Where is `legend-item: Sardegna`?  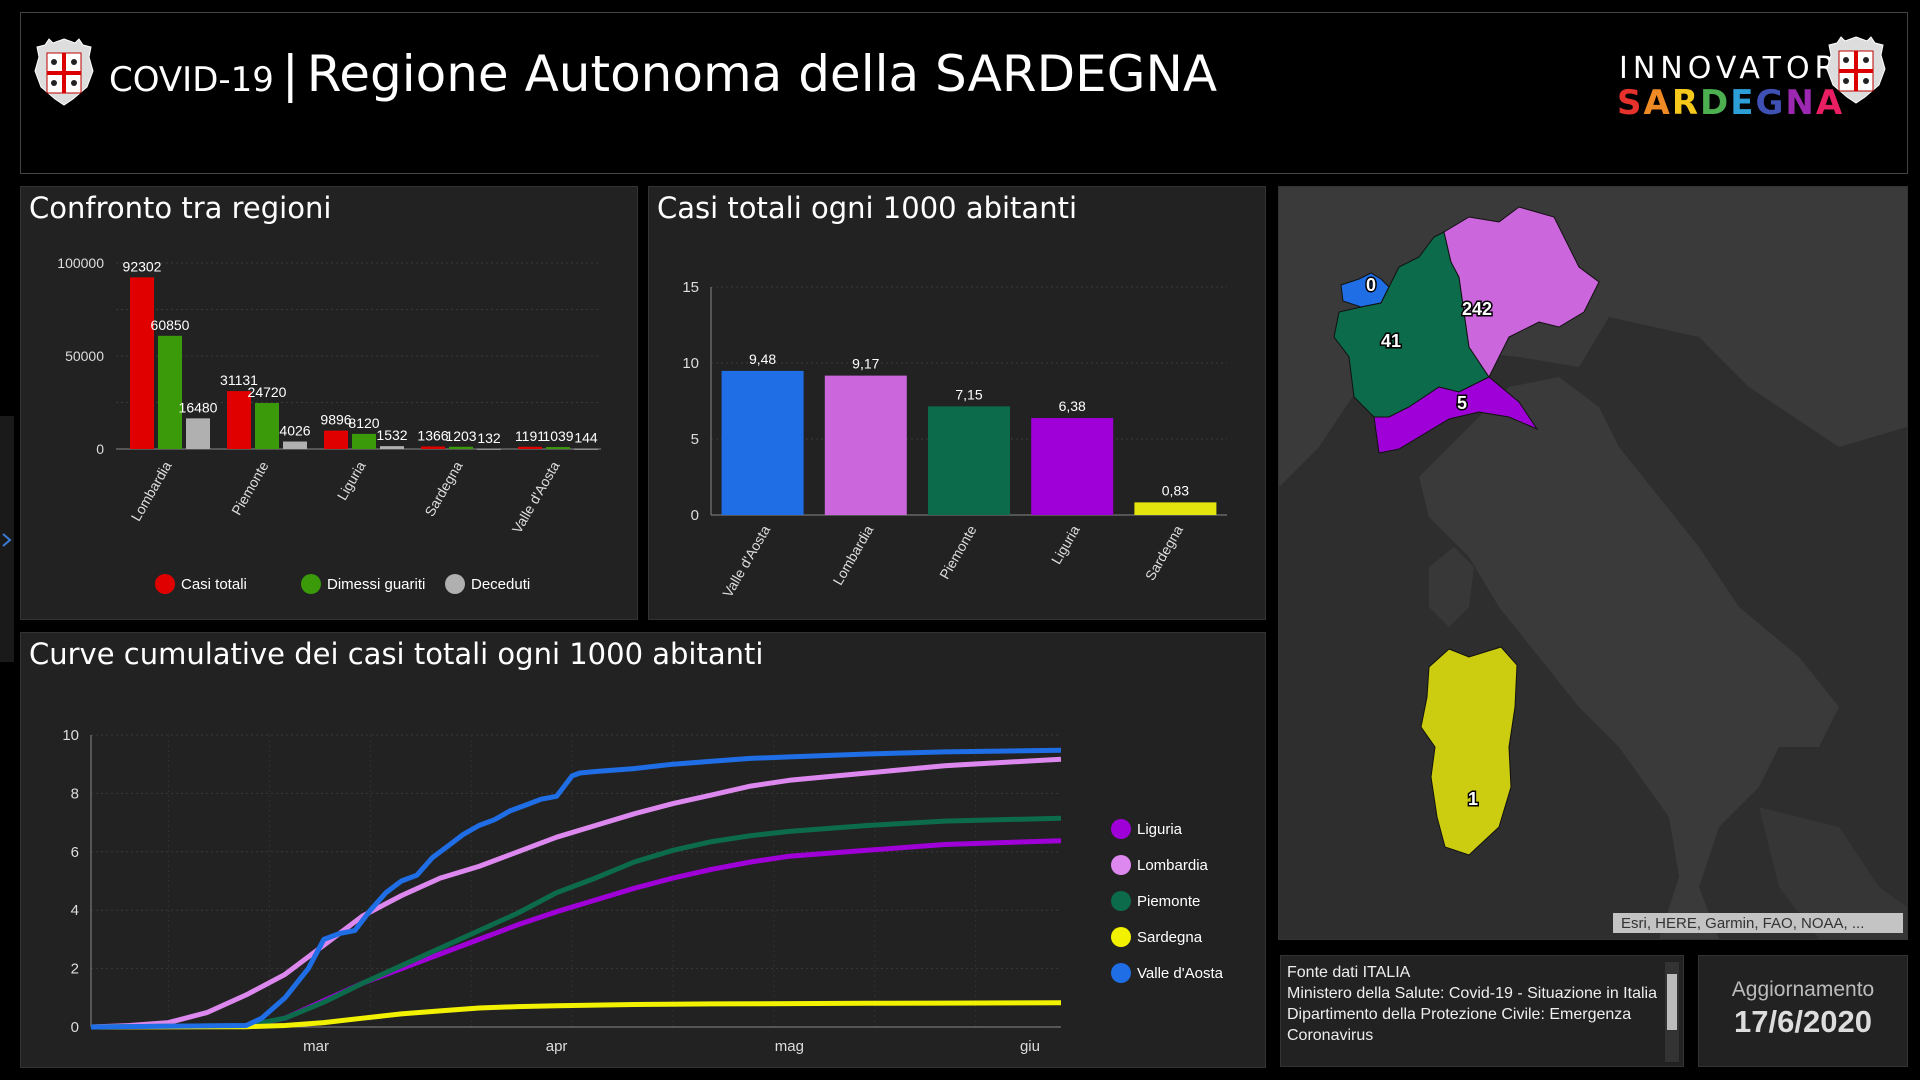
legend-item: Sardegna is located at coordinates (1156, 937).